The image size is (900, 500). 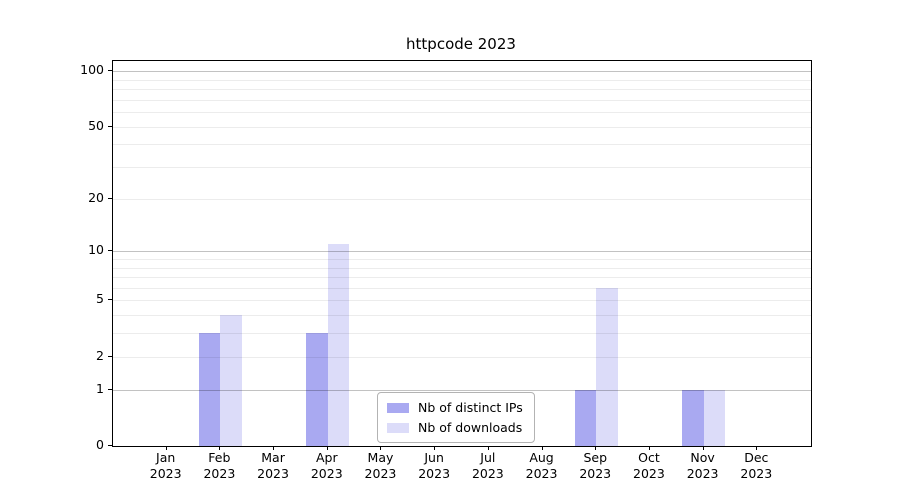 I want to click on legend-item-nb-of-distinct-ips: Nb of distinct IPs, so click(x=455, y=407).